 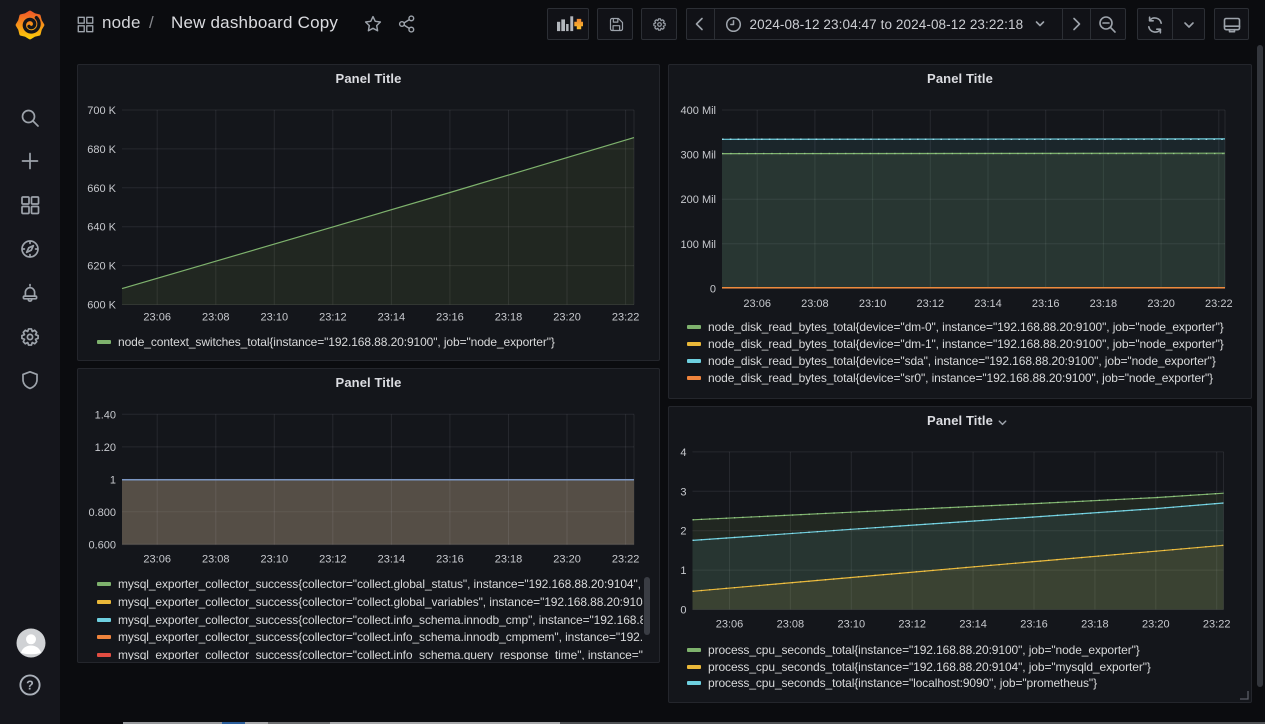 I want to click on svg-text: 1.40, so click(x=105, y=415).